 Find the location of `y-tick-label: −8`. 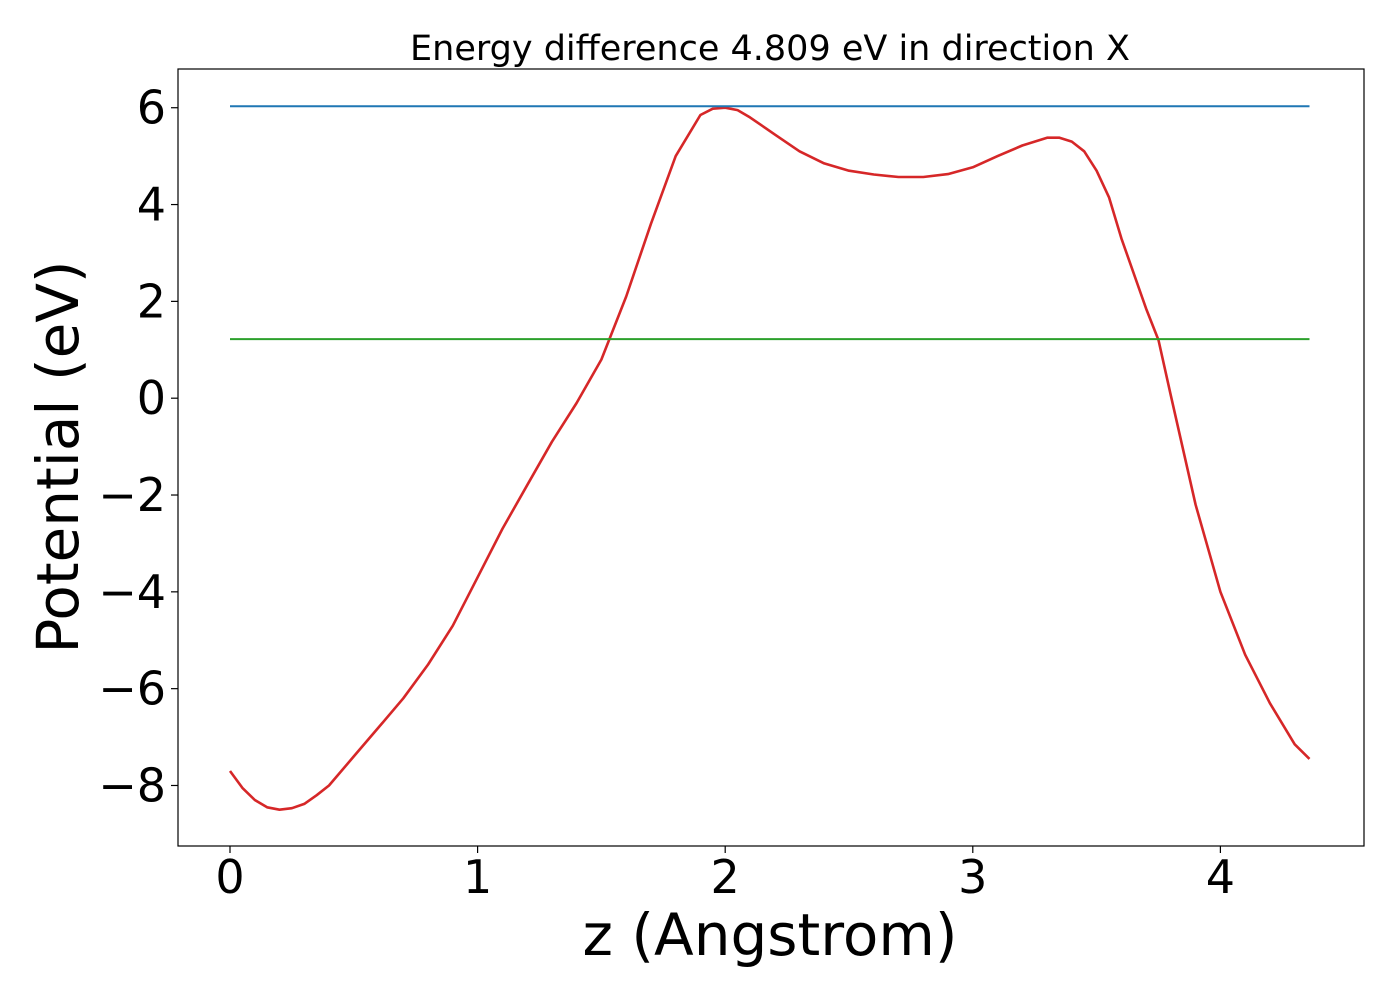

y-tick-label: −8 is located at coordinates (132, 785).